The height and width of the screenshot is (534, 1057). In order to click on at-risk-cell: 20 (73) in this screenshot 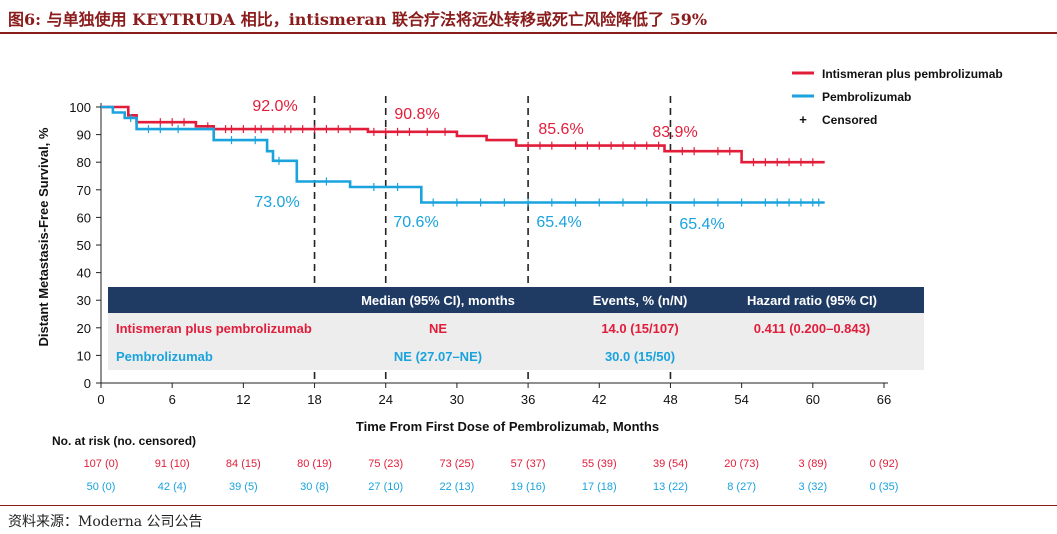, I will do `click(741, 464)`.